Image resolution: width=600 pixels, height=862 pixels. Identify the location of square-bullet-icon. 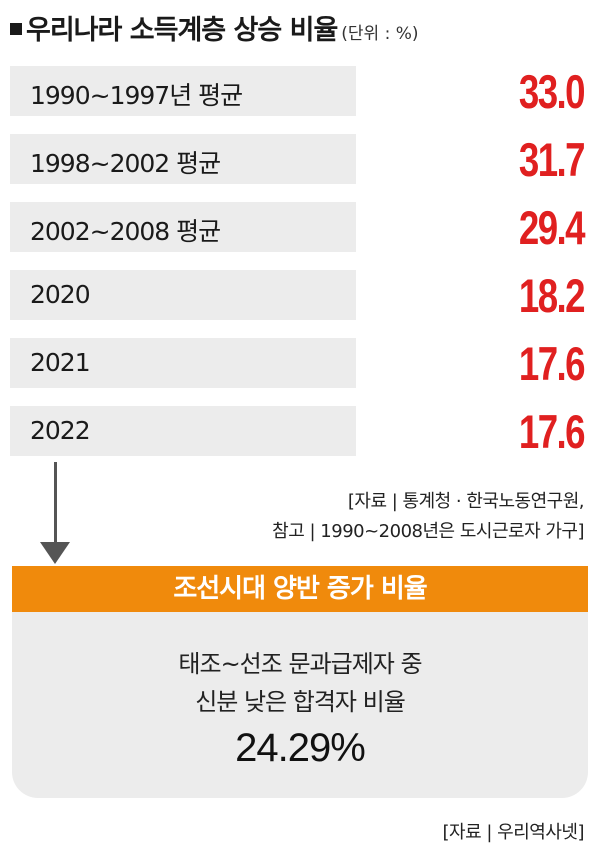
(16, 29).